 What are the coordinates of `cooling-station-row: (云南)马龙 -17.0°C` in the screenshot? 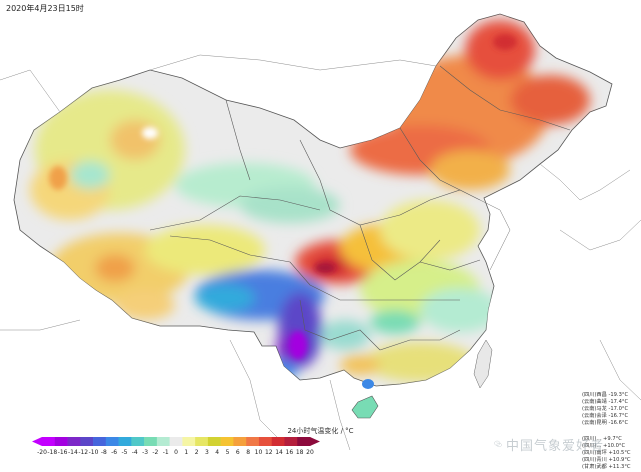 It's located at (605, 409).